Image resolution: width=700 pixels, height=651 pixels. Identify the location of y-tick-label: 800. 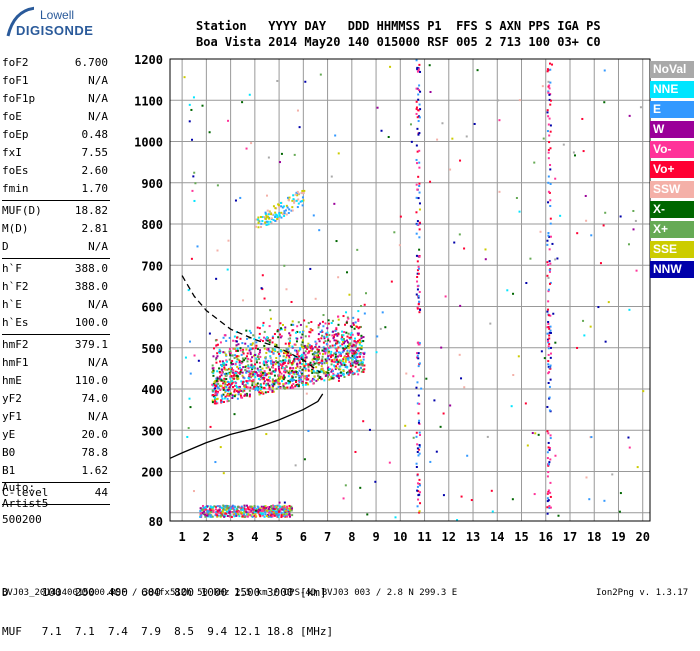
(152, 225).